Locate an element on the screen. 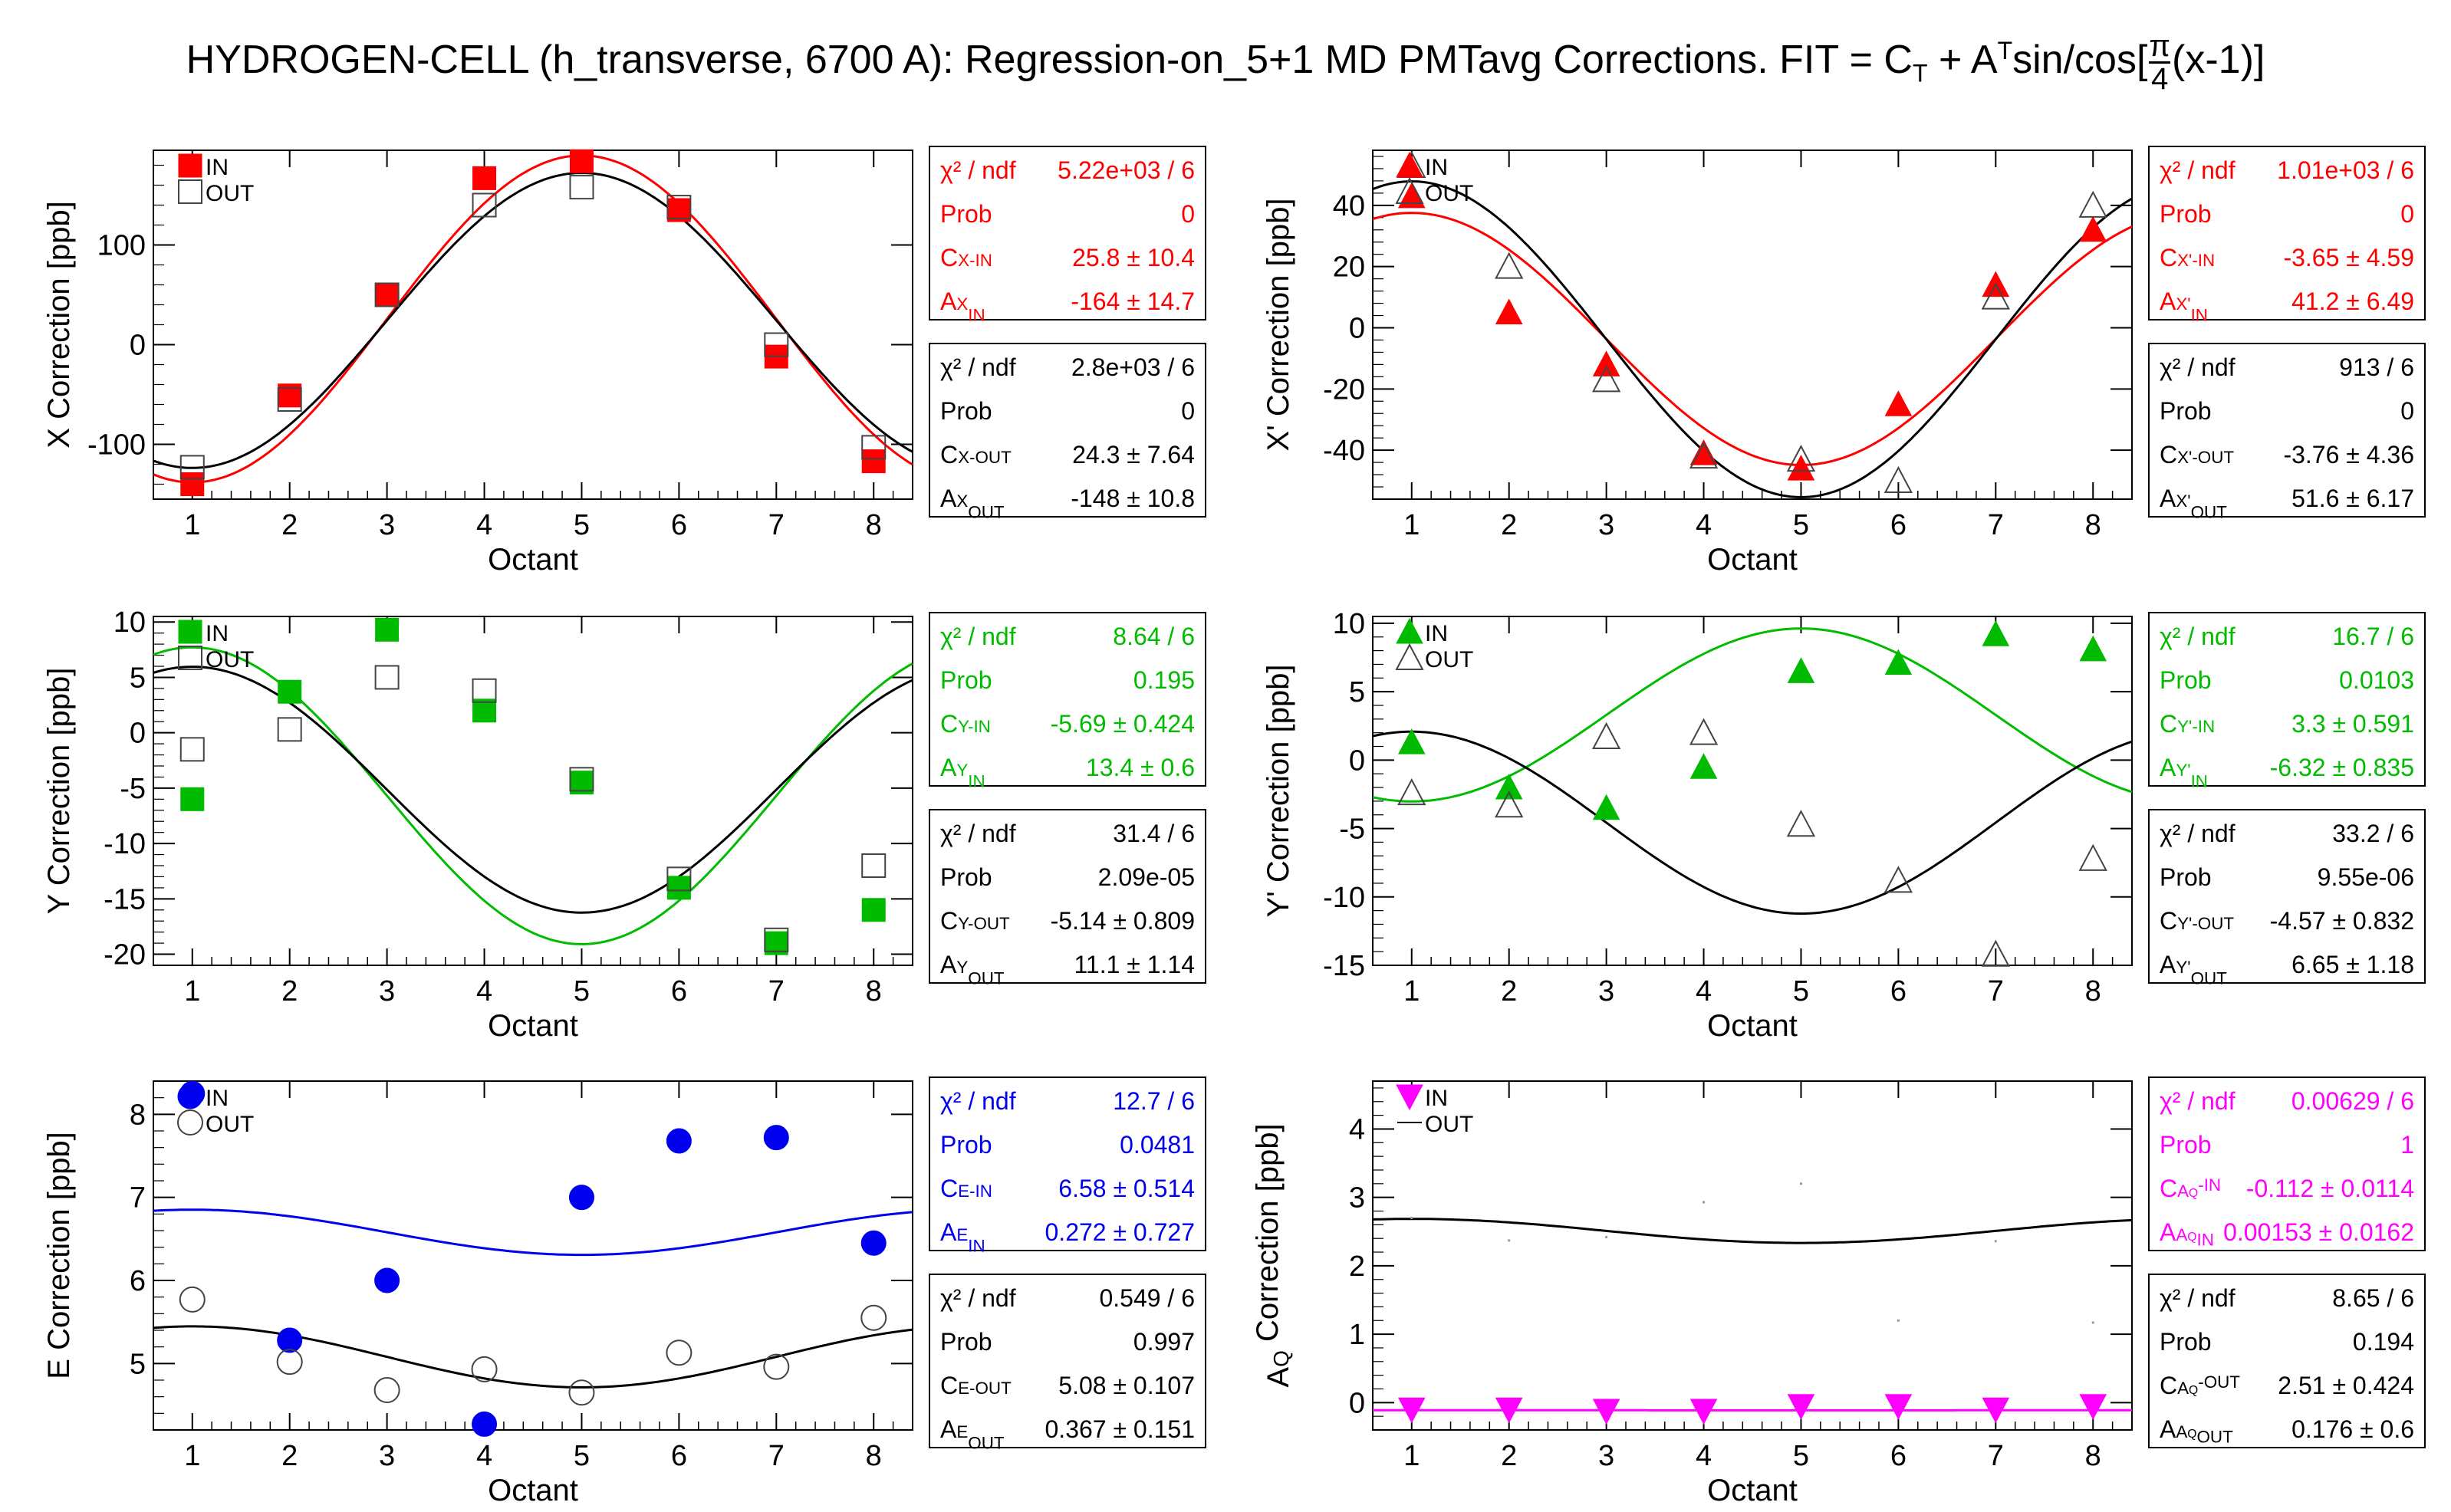 Image resolution: width=2451 pixels, height=1512 pixels. stats-label: AY'​OUT​ is located at coordinates (2193, 969).